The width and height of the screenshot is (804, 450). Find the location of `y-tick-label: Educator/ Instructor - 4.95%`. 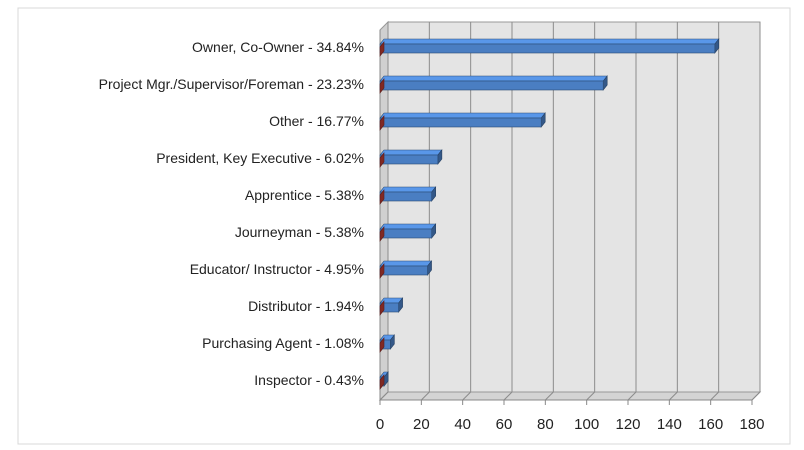

y-tick-label: Educator/ Instructor - 4.95% is located at coordinates (277, 269).